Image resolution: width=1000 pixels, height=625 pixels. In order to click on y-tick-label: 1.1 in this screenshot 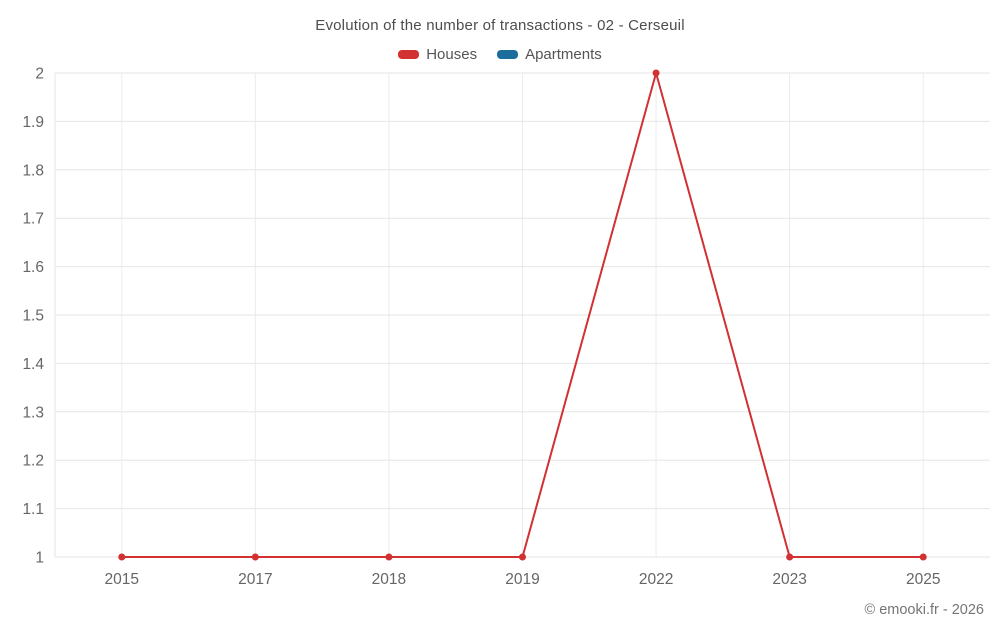, I will do `click(33, 509)`.